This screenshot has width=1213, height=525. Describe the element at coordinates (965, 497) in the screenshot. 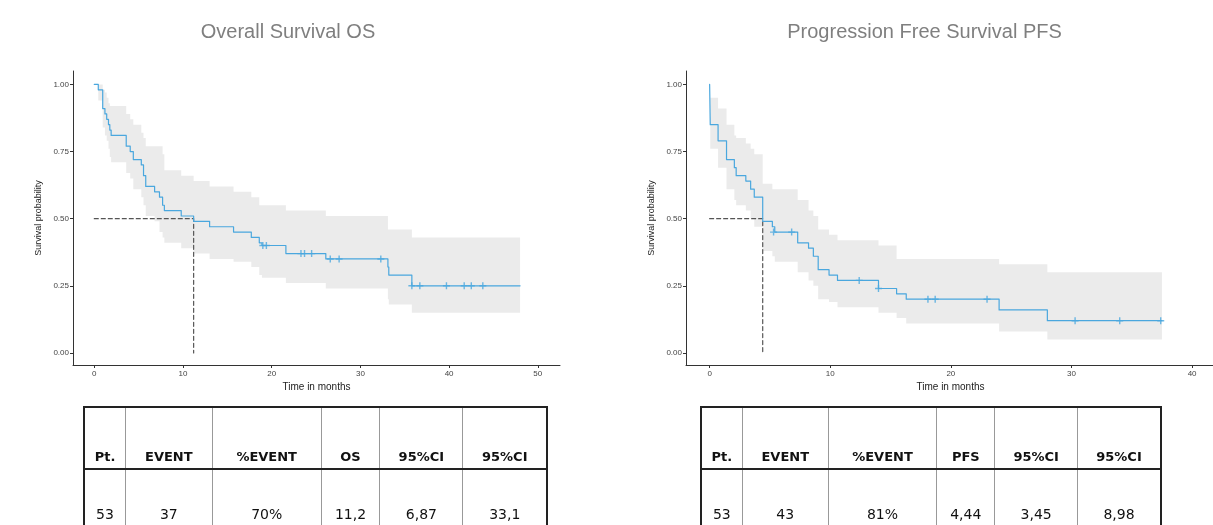

I see `text: 4,44` at that location.